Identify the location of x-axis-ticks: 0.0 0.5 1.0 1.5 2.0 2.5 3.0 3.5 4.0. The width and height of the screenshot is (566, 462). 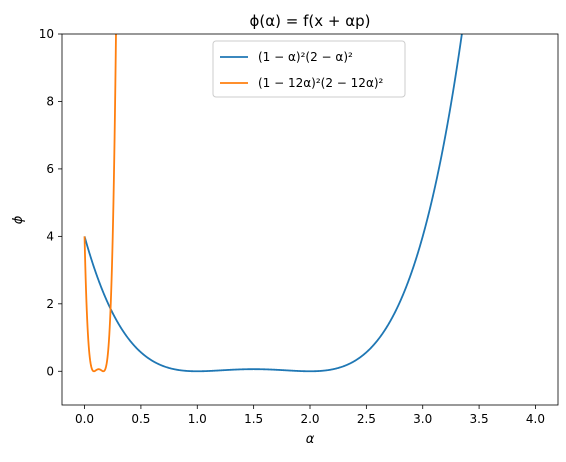
(310, 415).